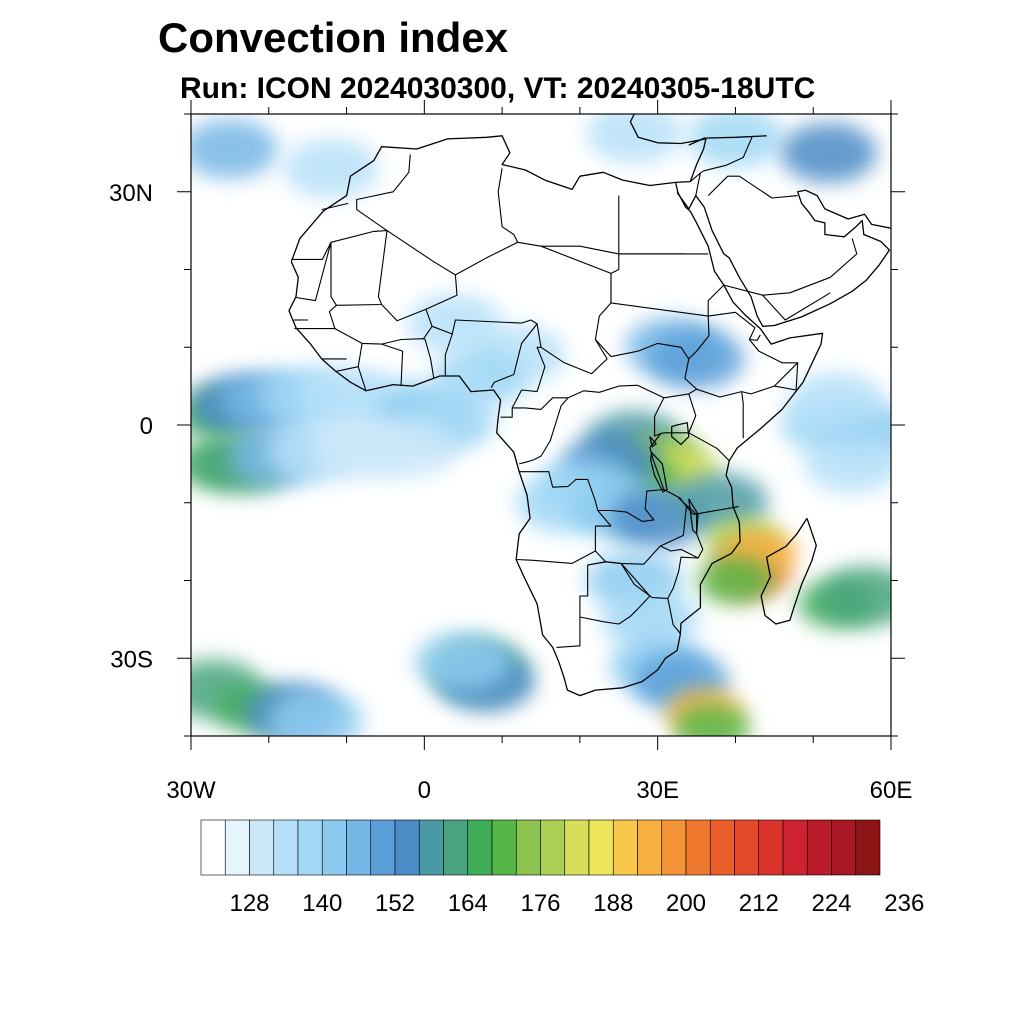 Image resolution: width=1024 pixels, height=1024 pixels. I want to click on colorbar-label: 212, so click(759, 903).